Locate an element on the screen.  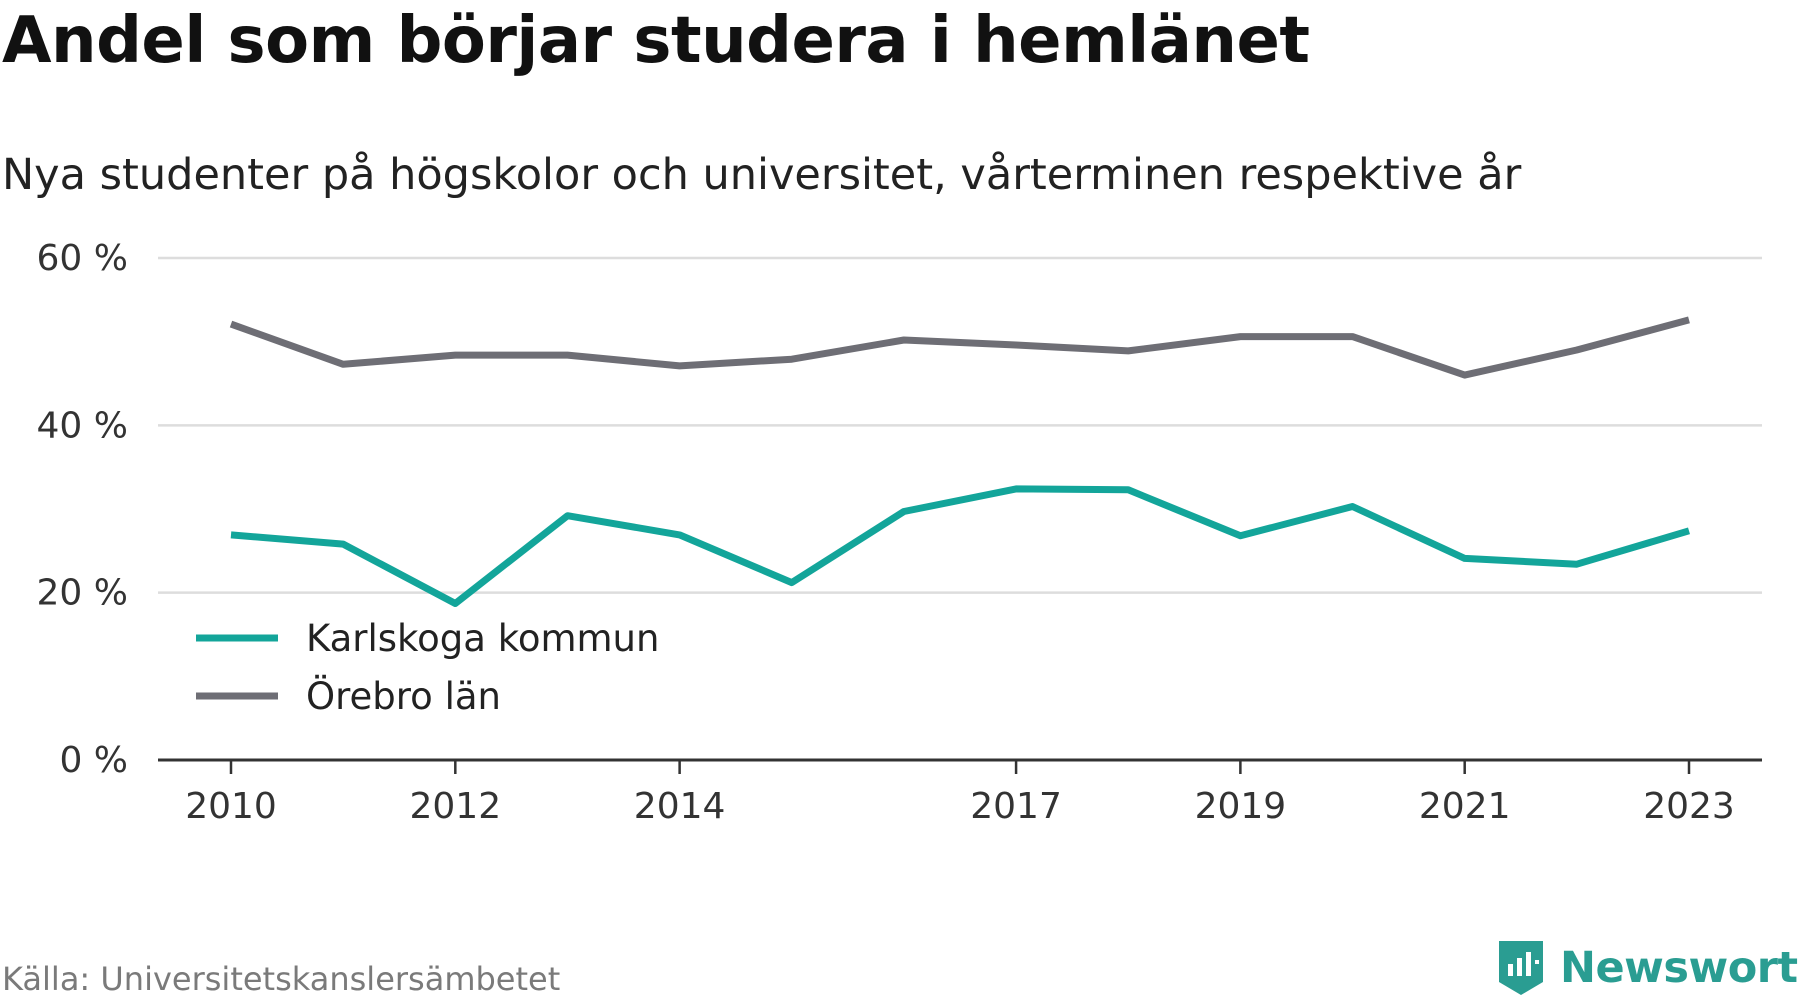
x-tick-label: 2021 is located at coordinates (1465, 806).